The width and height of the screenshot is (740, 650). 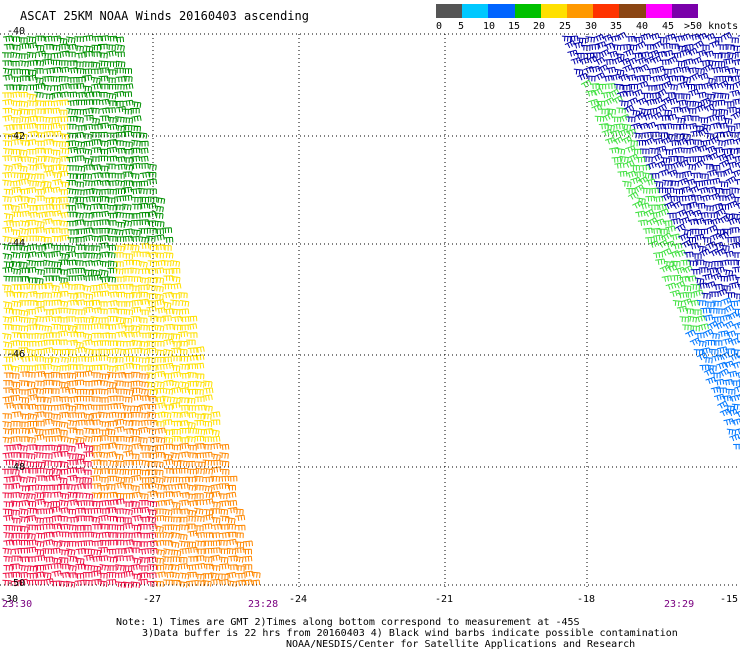 What do you see at coordinates (439, 26) in the screenshot?
I see `legend-label: 0` at bounding box center [439, 26].